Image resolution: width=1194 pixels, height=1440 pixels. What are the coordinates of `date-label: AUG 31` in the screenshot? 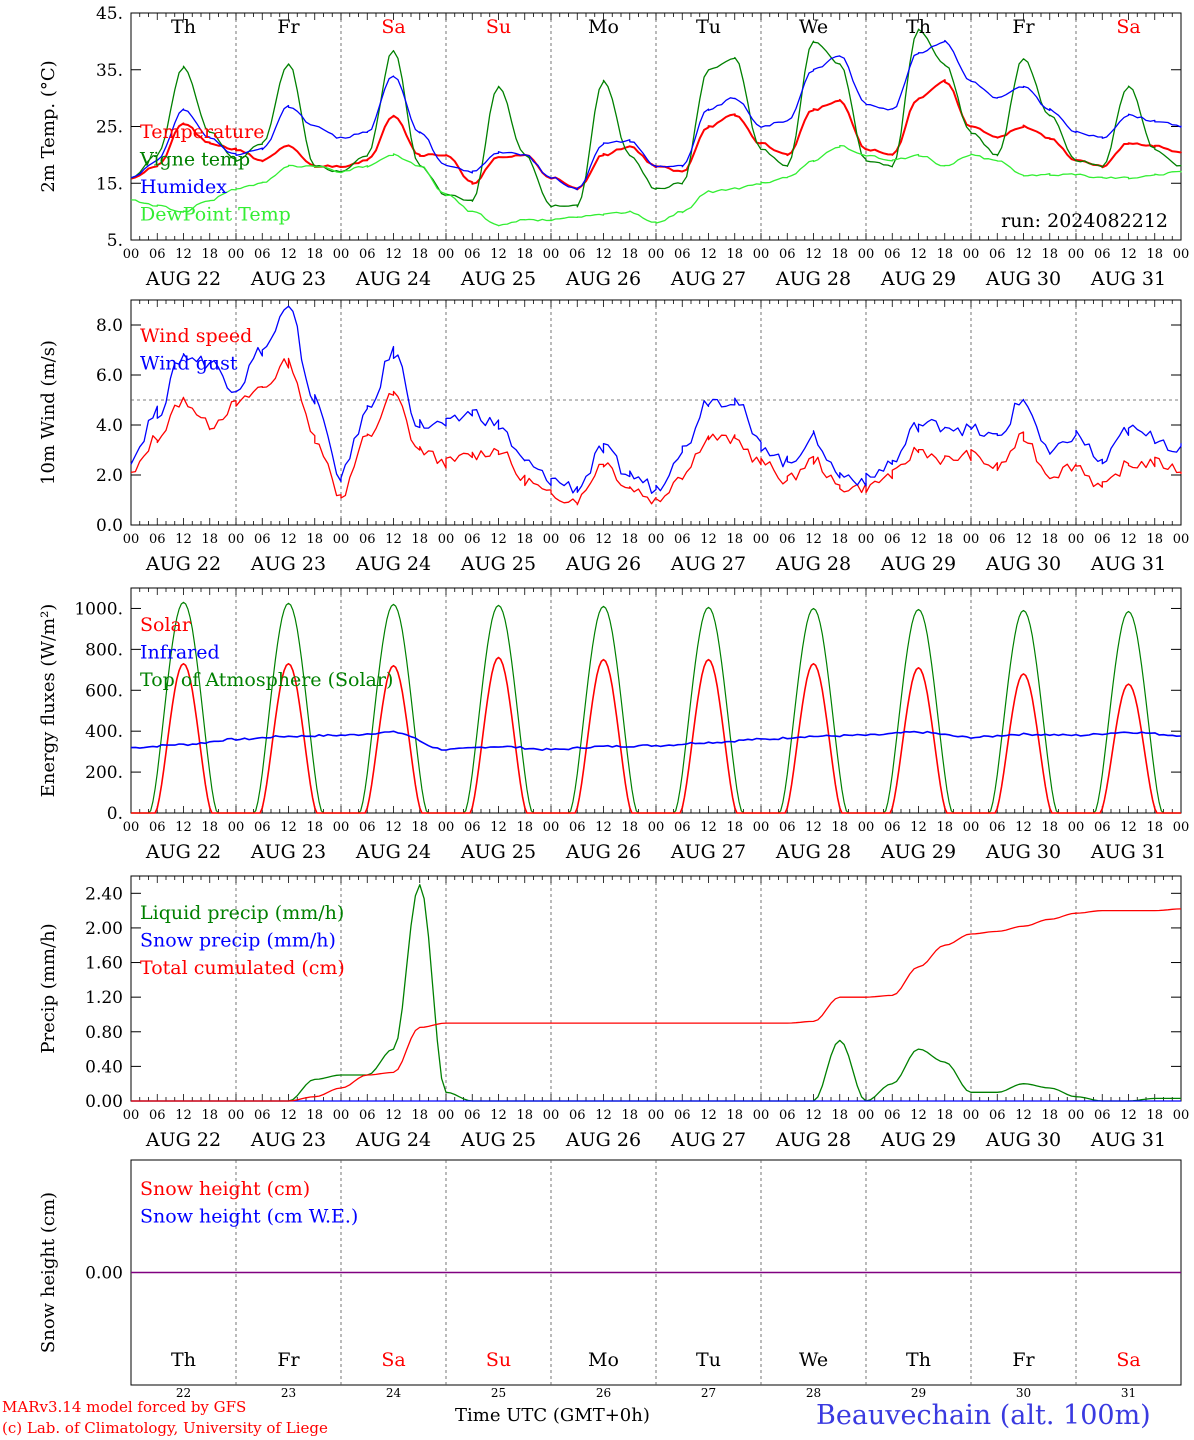 It's located at (1128, 279).